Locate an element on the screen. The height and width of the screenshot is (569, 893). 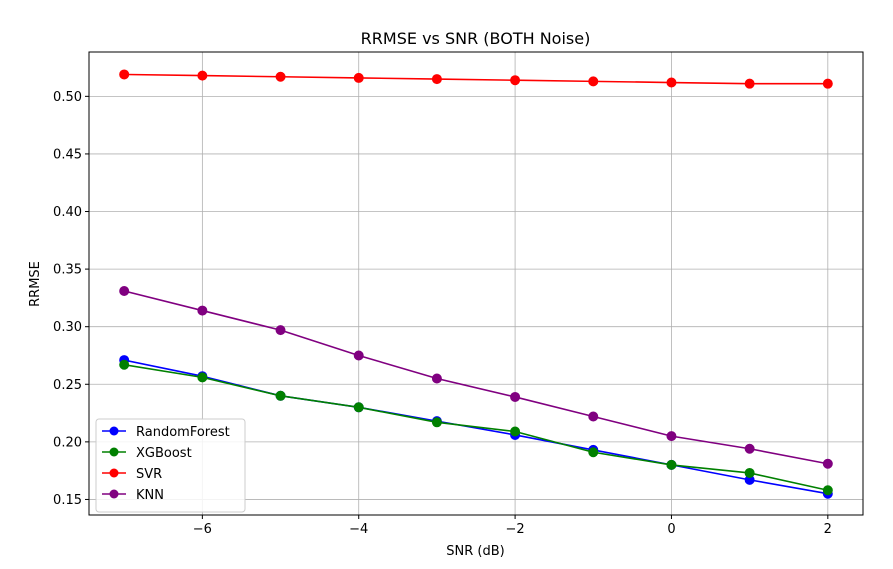
y-axis-label: RRMSE is located at coordinates (35, 284).